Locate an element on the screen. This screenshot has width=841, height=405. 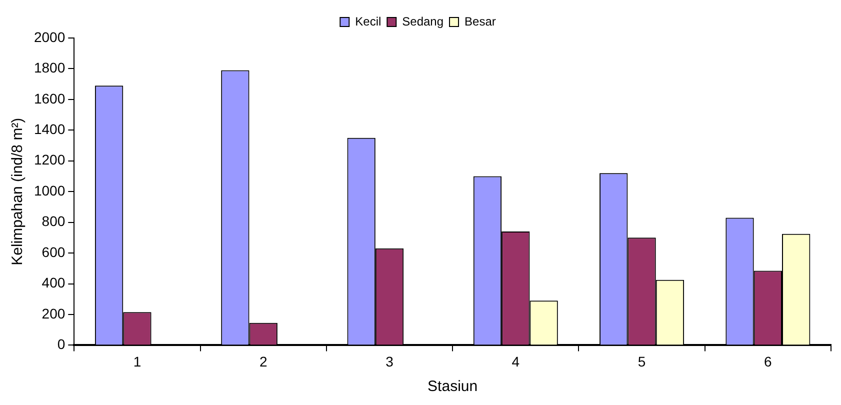
y-tick-label: 1400 is located at coordinates (50, 129).